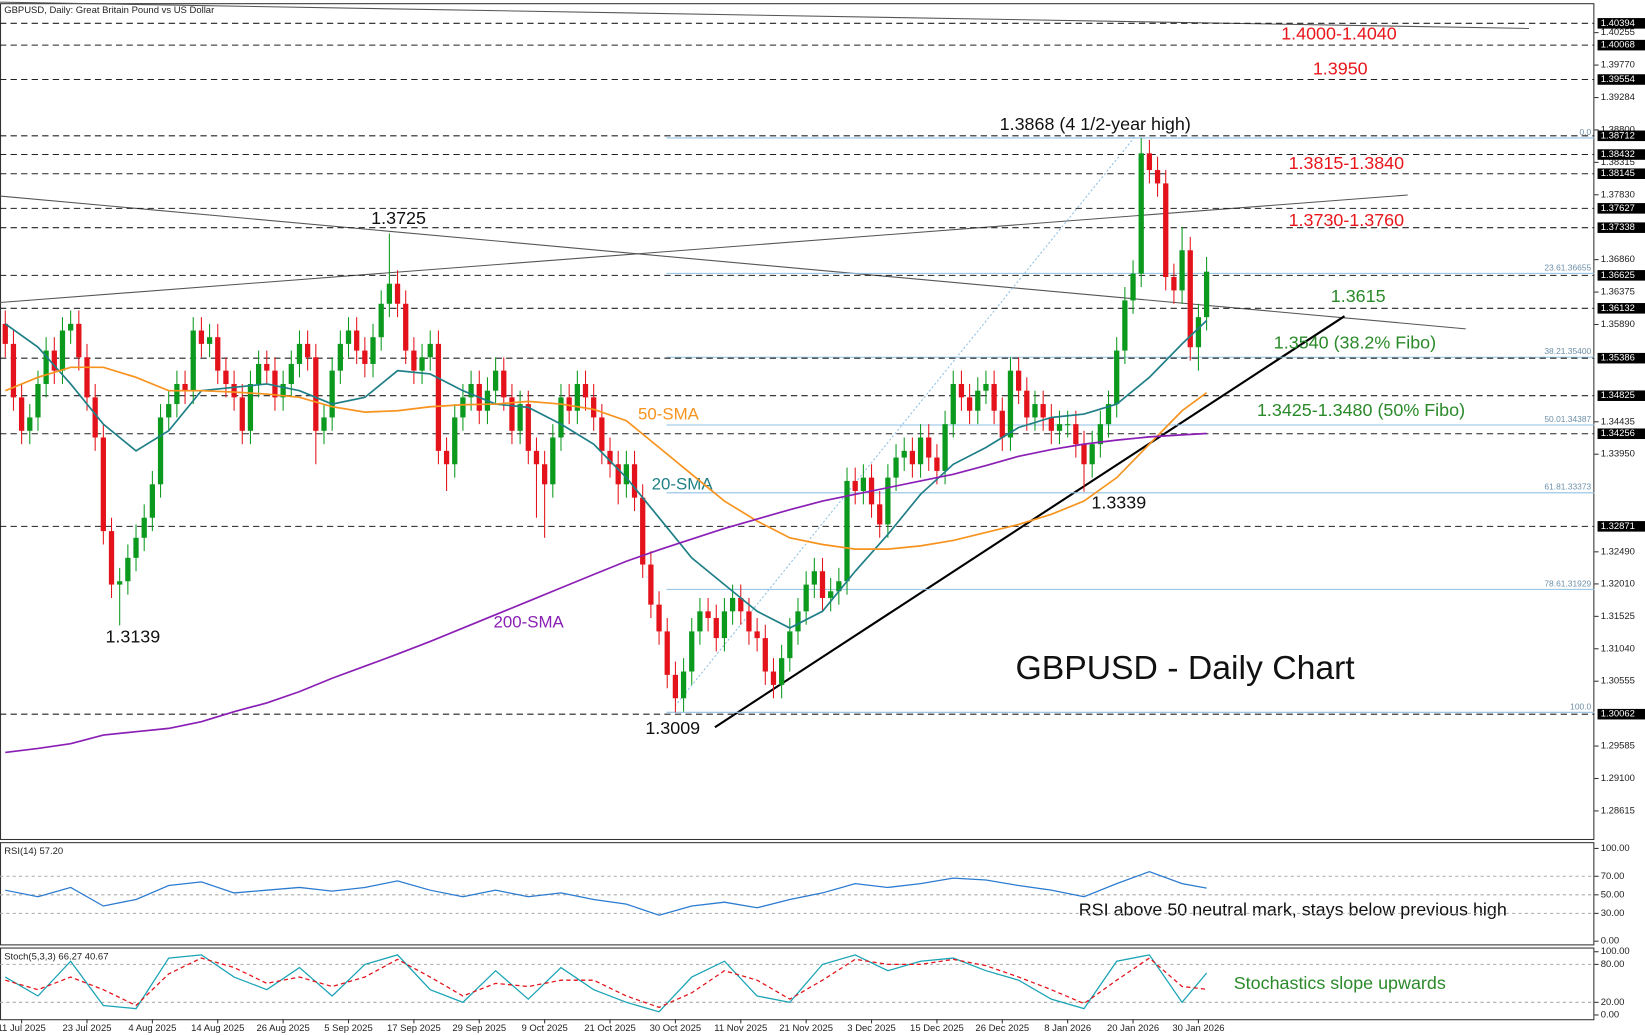 This screenshot has width=1645, height=1035. I want to click on sma-line, so click(606, 458).